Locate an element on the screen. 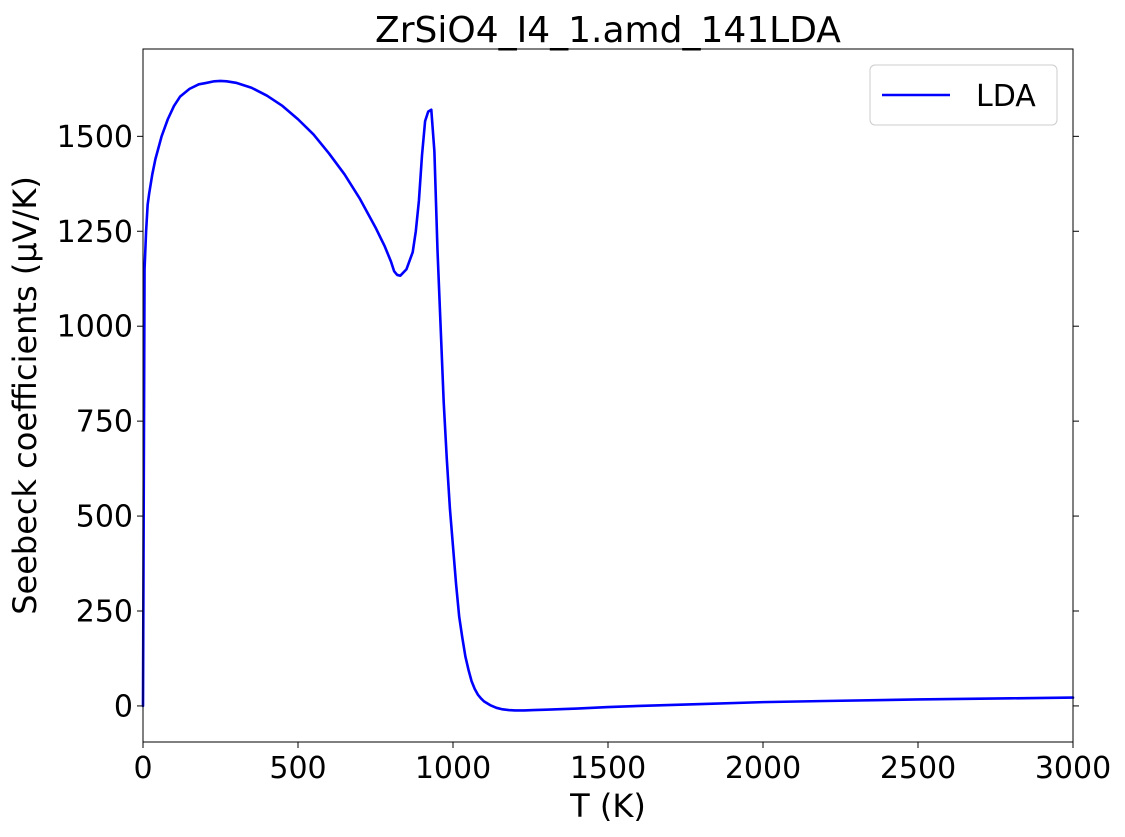 Image resolution: width=1125 pixels, height=837 pixels. chart-title: ZrSiO4_I4_1.amd_141LDA is located at coordinates (608, 30).